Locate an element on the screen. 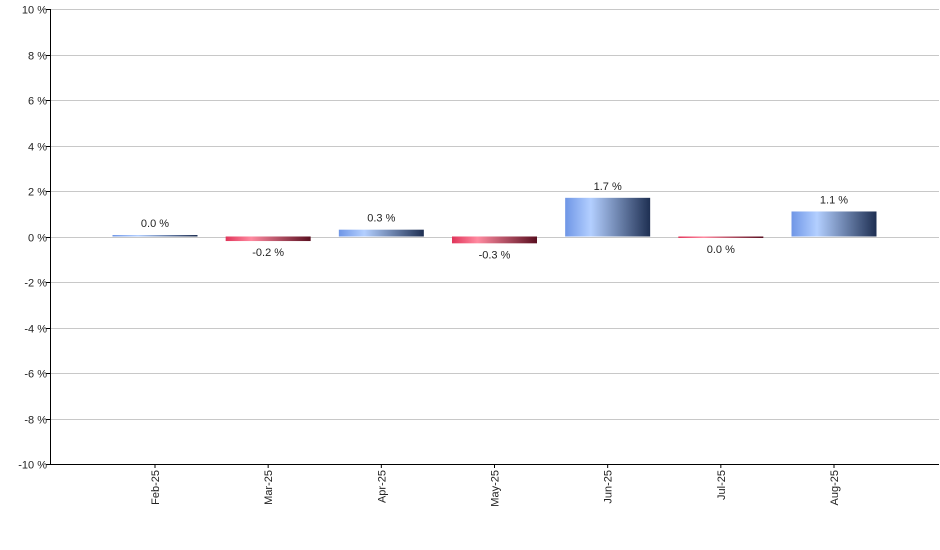 This screenshot has height=550, width=940. y-tick-labels: 10 % 8 % 6 % 4 % 2 % 0 % -2 % -4 % -6 % -8 % -10 % is located at coordinates (32, 238).